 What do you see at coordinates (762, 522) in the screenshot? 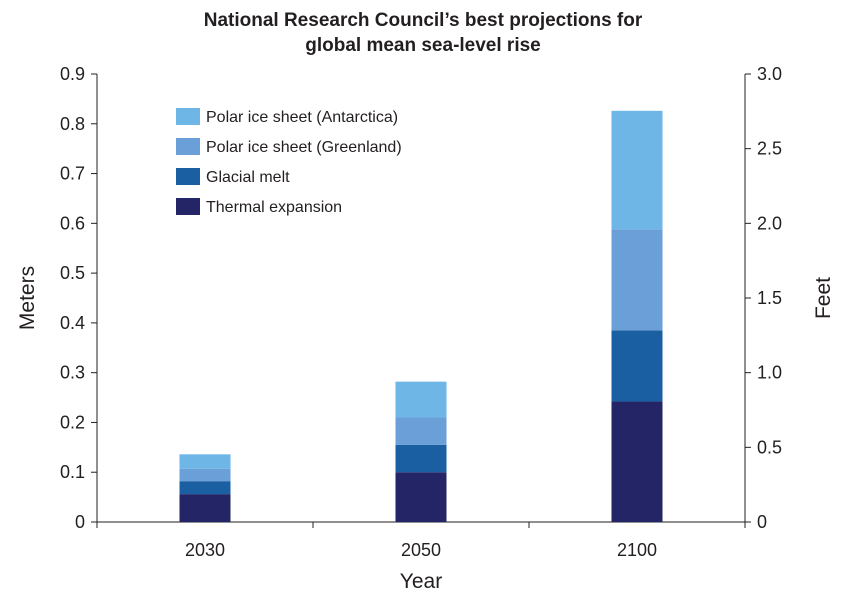
I see `y2-tick-label: 0` at bounding box center [762, 522].